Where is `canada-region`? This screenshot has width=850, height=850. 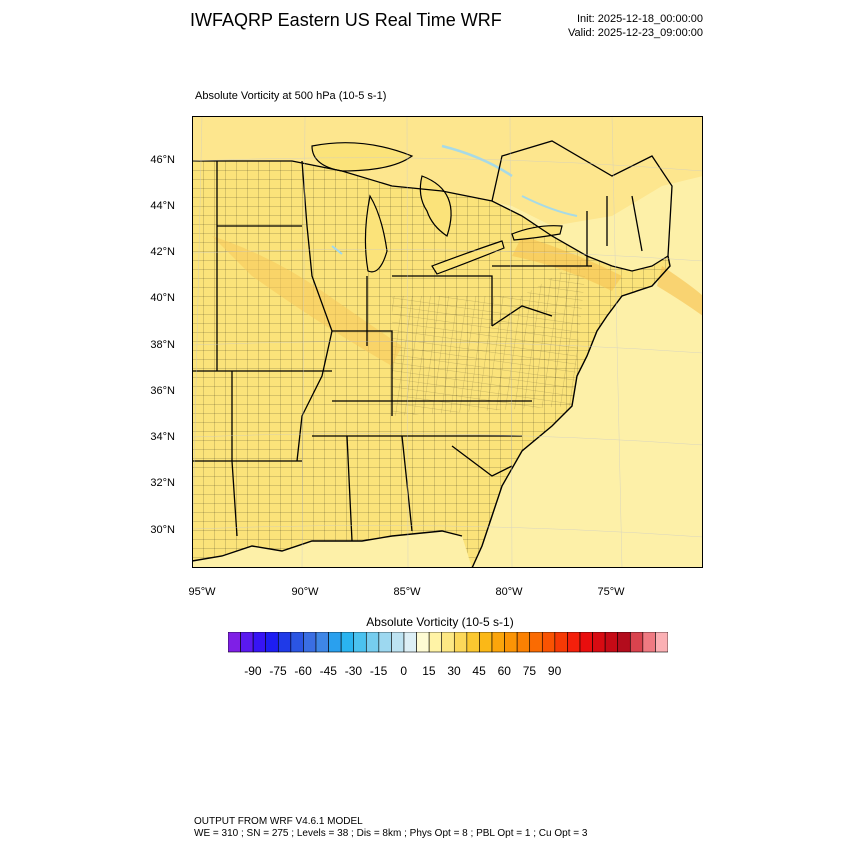
canada-region is located at coordinates (447, 171).